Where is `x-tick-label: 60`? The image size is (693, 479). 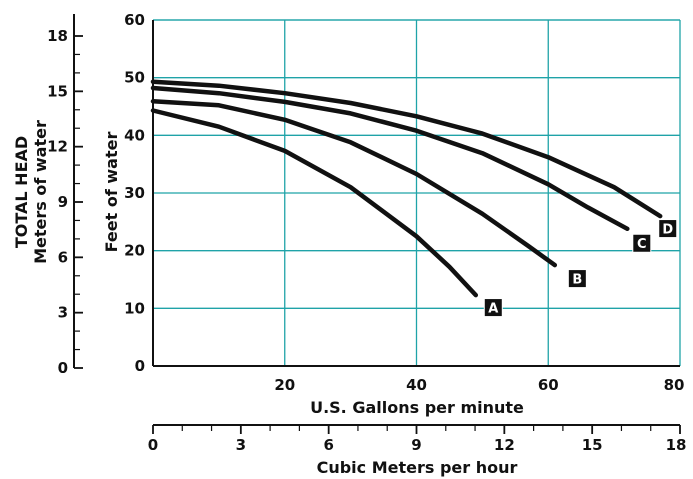 x-tick-label: 60 is located at coordinates (548, 385).